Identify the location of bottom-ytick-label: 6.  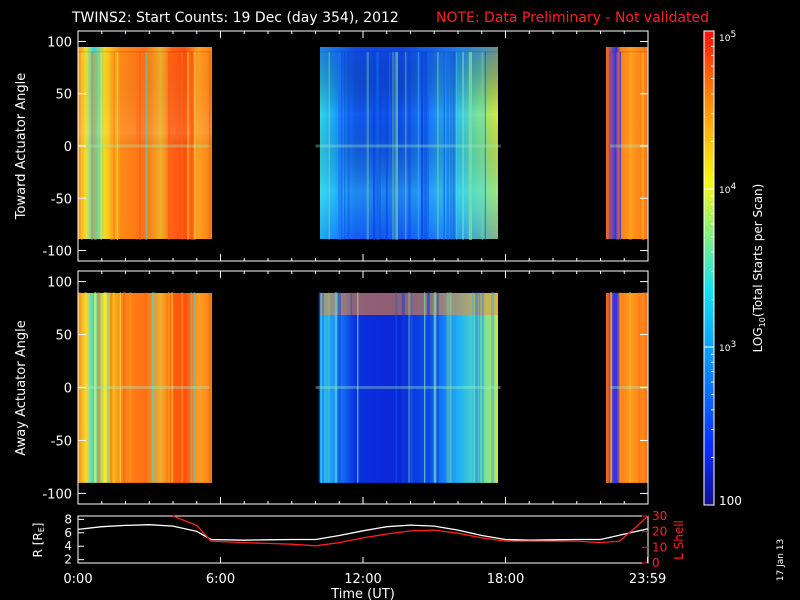
(68, 533).